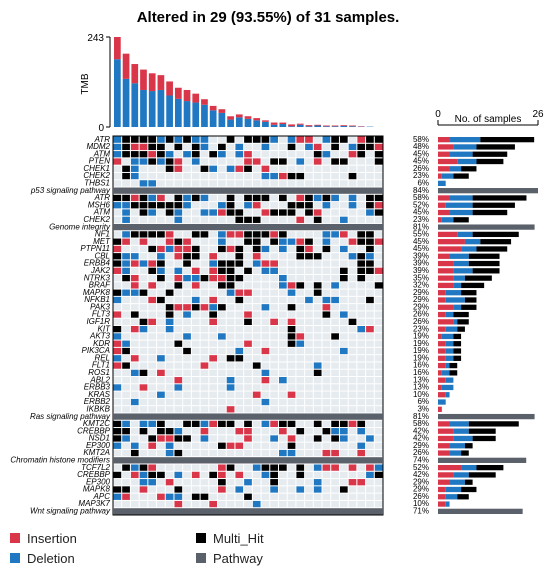  Describe the element at coordinates (421, 489) in the screenshot. I see `altered-percent: 29%` at that location.